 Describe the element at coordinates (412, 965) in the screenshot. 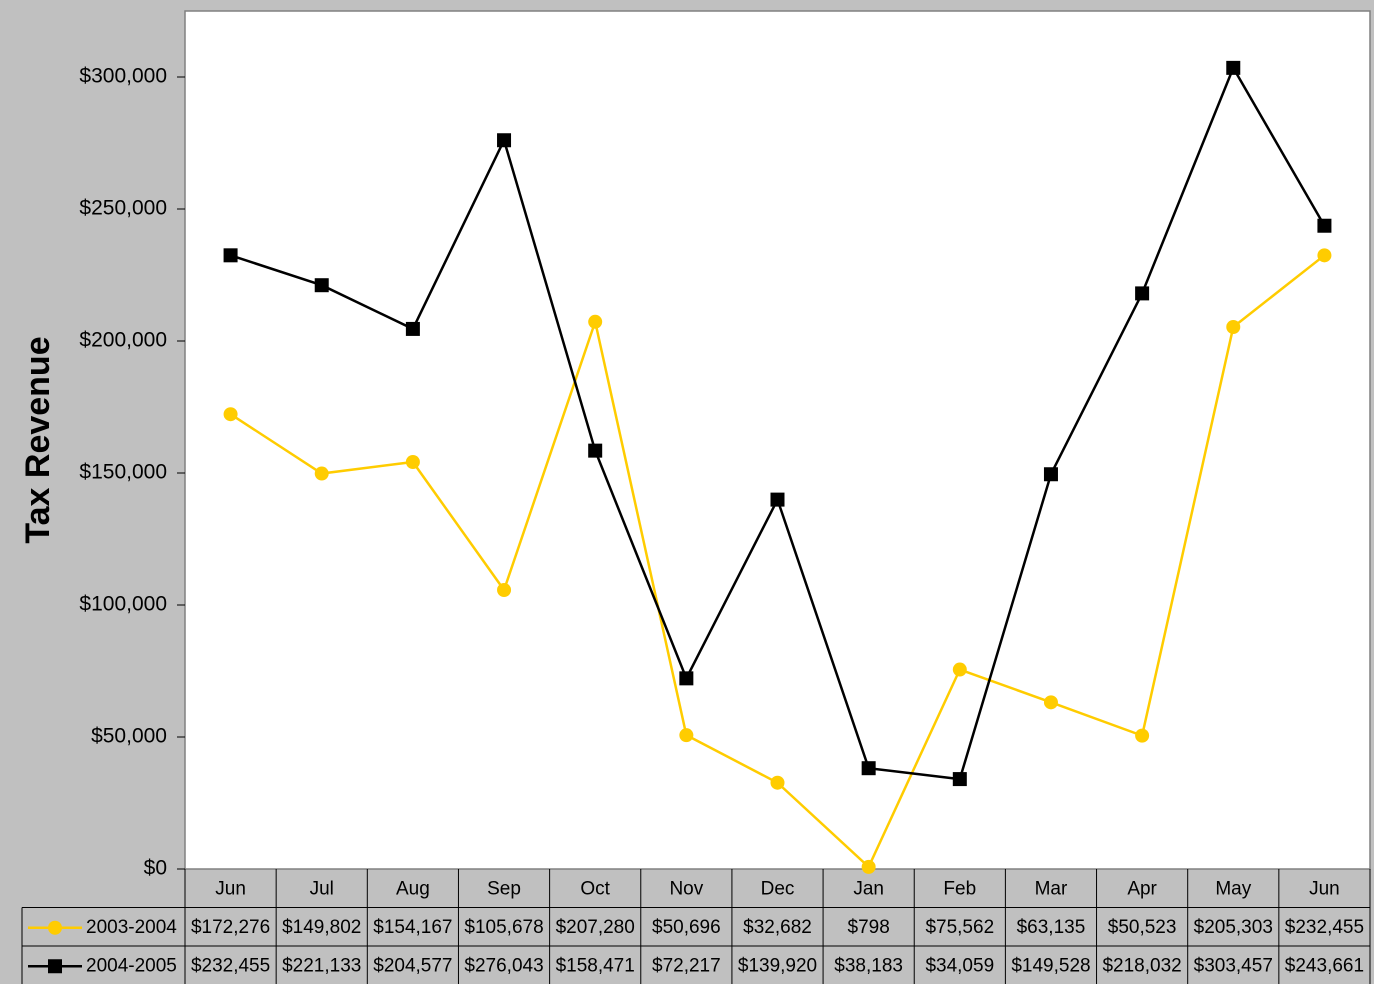

I see `data-label: $204,577` at that location.